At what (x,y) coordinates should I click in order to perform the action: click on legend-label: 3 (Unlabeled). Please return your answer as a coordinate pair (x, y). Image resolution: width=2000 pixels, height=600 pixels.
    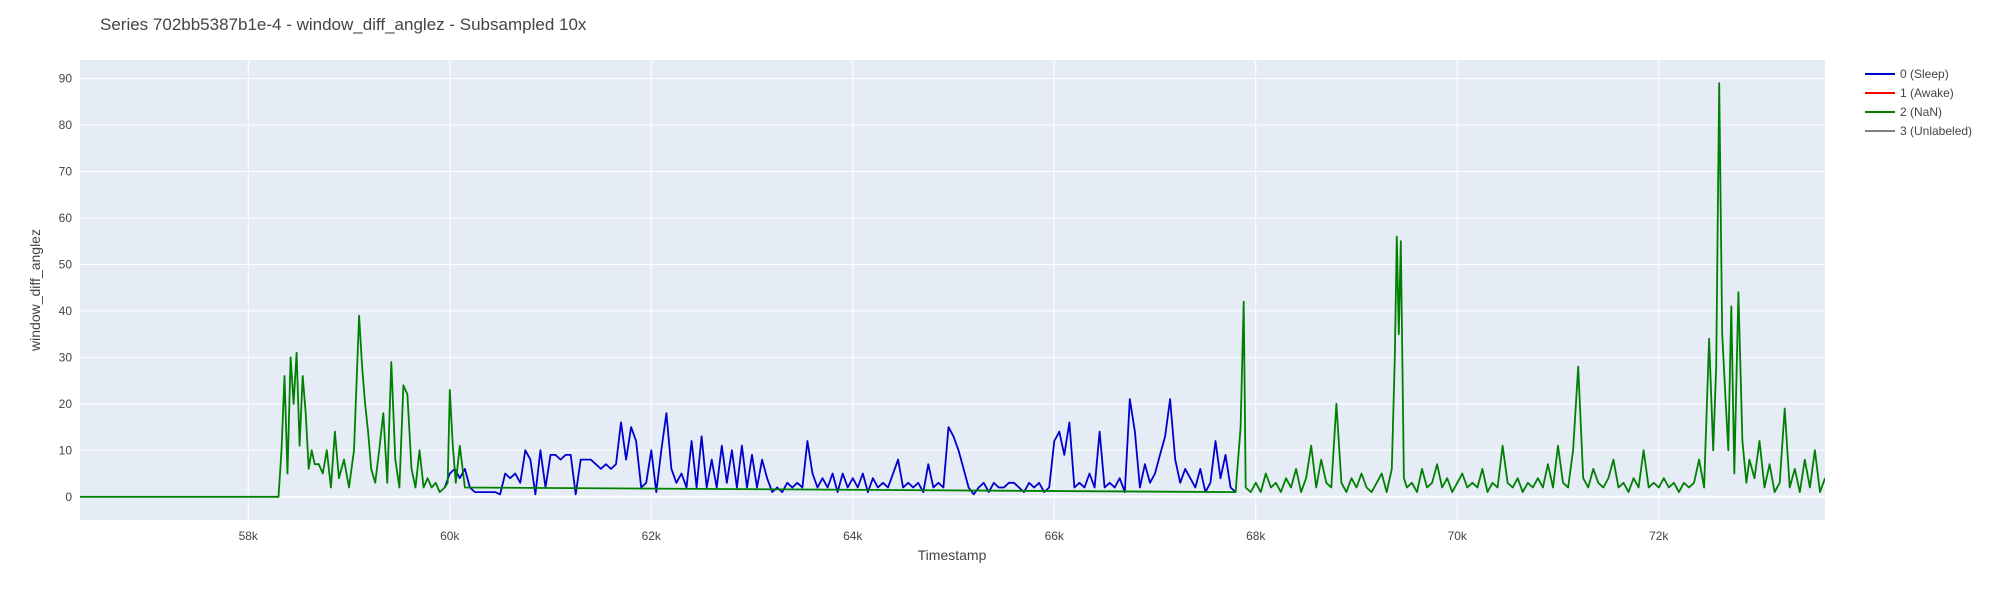
    Looking at the image, I should click on (1936, 131).